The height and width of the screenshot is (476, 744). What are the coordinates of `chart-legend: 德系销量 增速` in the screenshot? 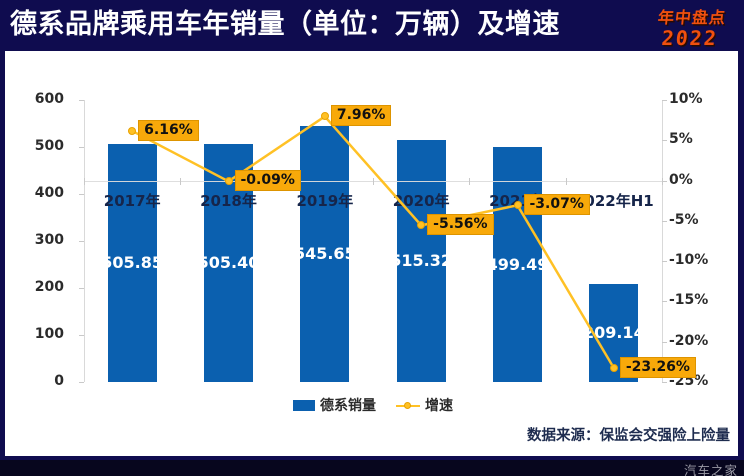 It's located at (373, 405).